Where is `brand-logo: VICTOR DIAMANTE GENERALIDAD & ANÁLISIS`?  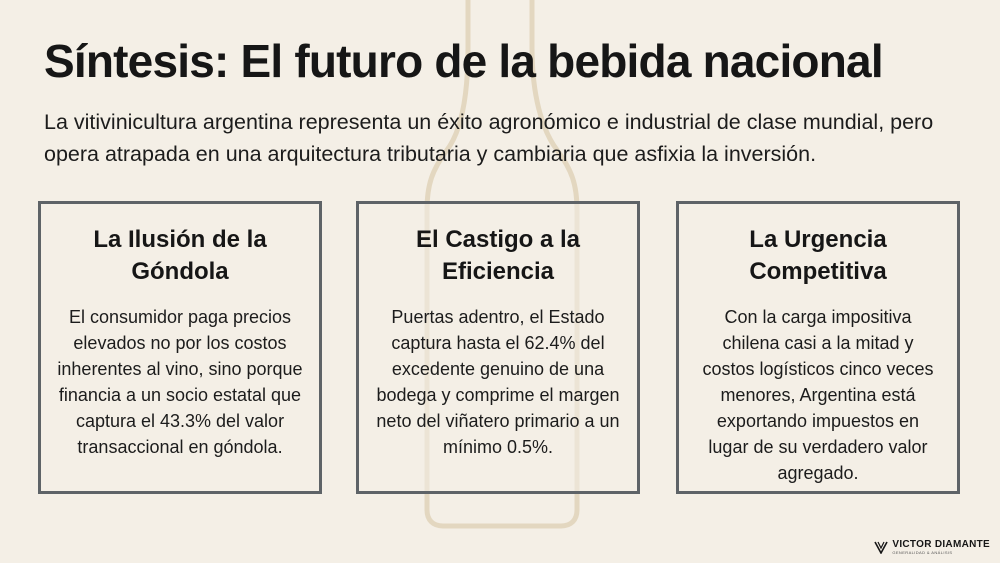
brand-logo: VICTOR DIAMANTE GENERALIDAD & ANÁLISIS is located at coordinates (932, 547).